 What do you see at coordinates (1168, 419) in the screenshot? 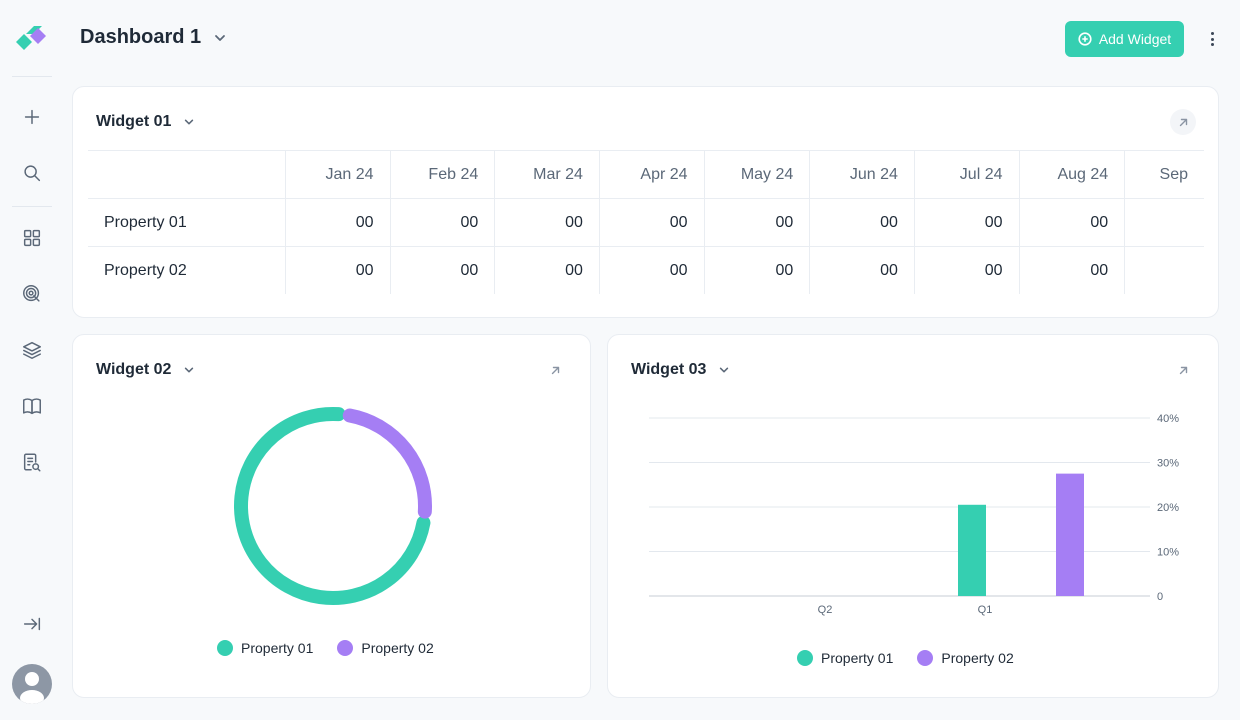
I see `y-tick-label: 40%` at bounding box center [1168, 419].